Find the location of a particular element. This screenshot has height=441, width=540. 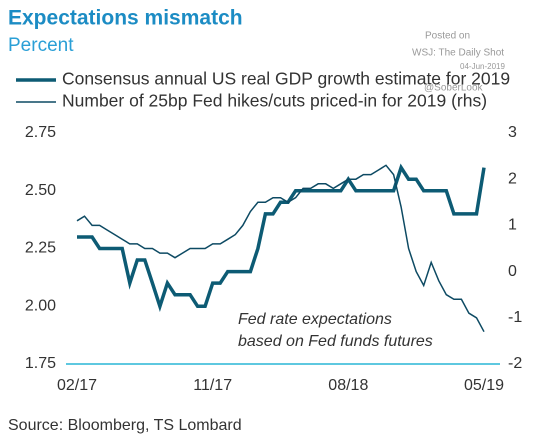

y2-tick-label: 2 is located at coordinates (512, 178).